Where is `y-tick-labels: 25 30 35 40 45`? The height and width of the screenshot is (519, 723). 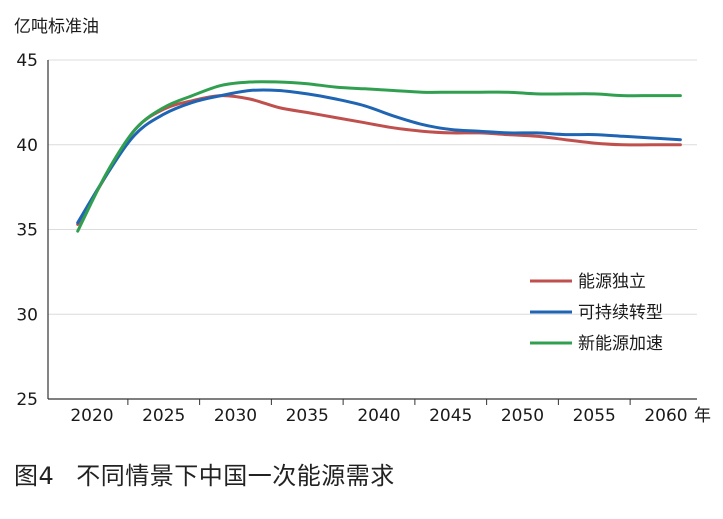 y-tick-labels: 25 30 35 40 45 is located at coordinates (27, 230).